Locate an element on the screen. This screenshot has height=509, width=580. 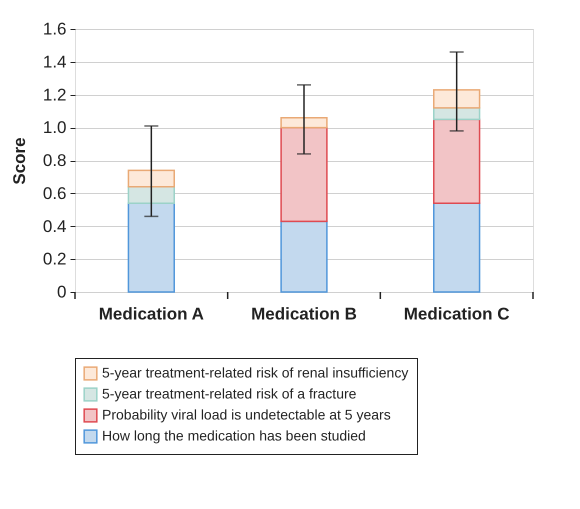
y-tick-label: 1.0 is located at coordinates (54, 128).